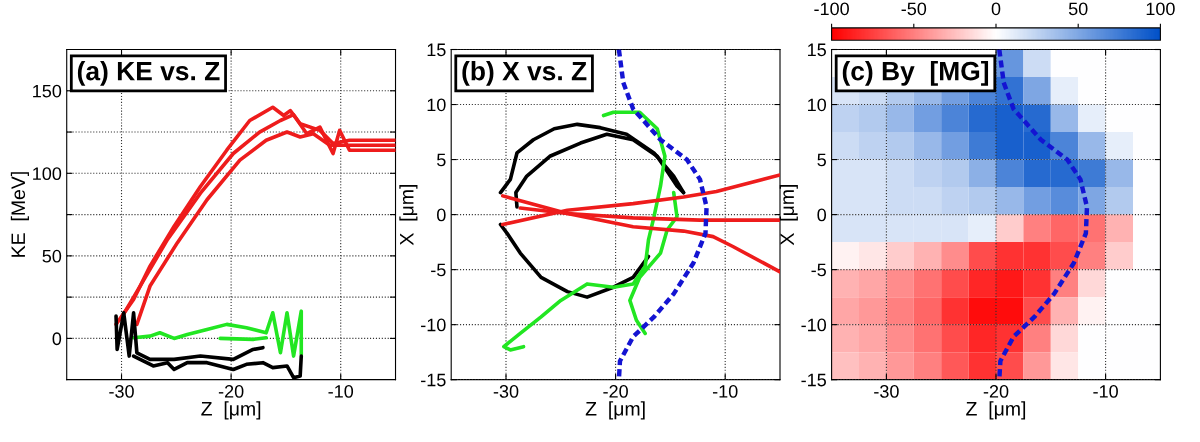 The width and height of the screenshot is (1200, 442). What do you see at coordinates (524, 73) in the screenshot?
I see `chart-title: (b) X vs. Z` at bounding box center [524, 73].